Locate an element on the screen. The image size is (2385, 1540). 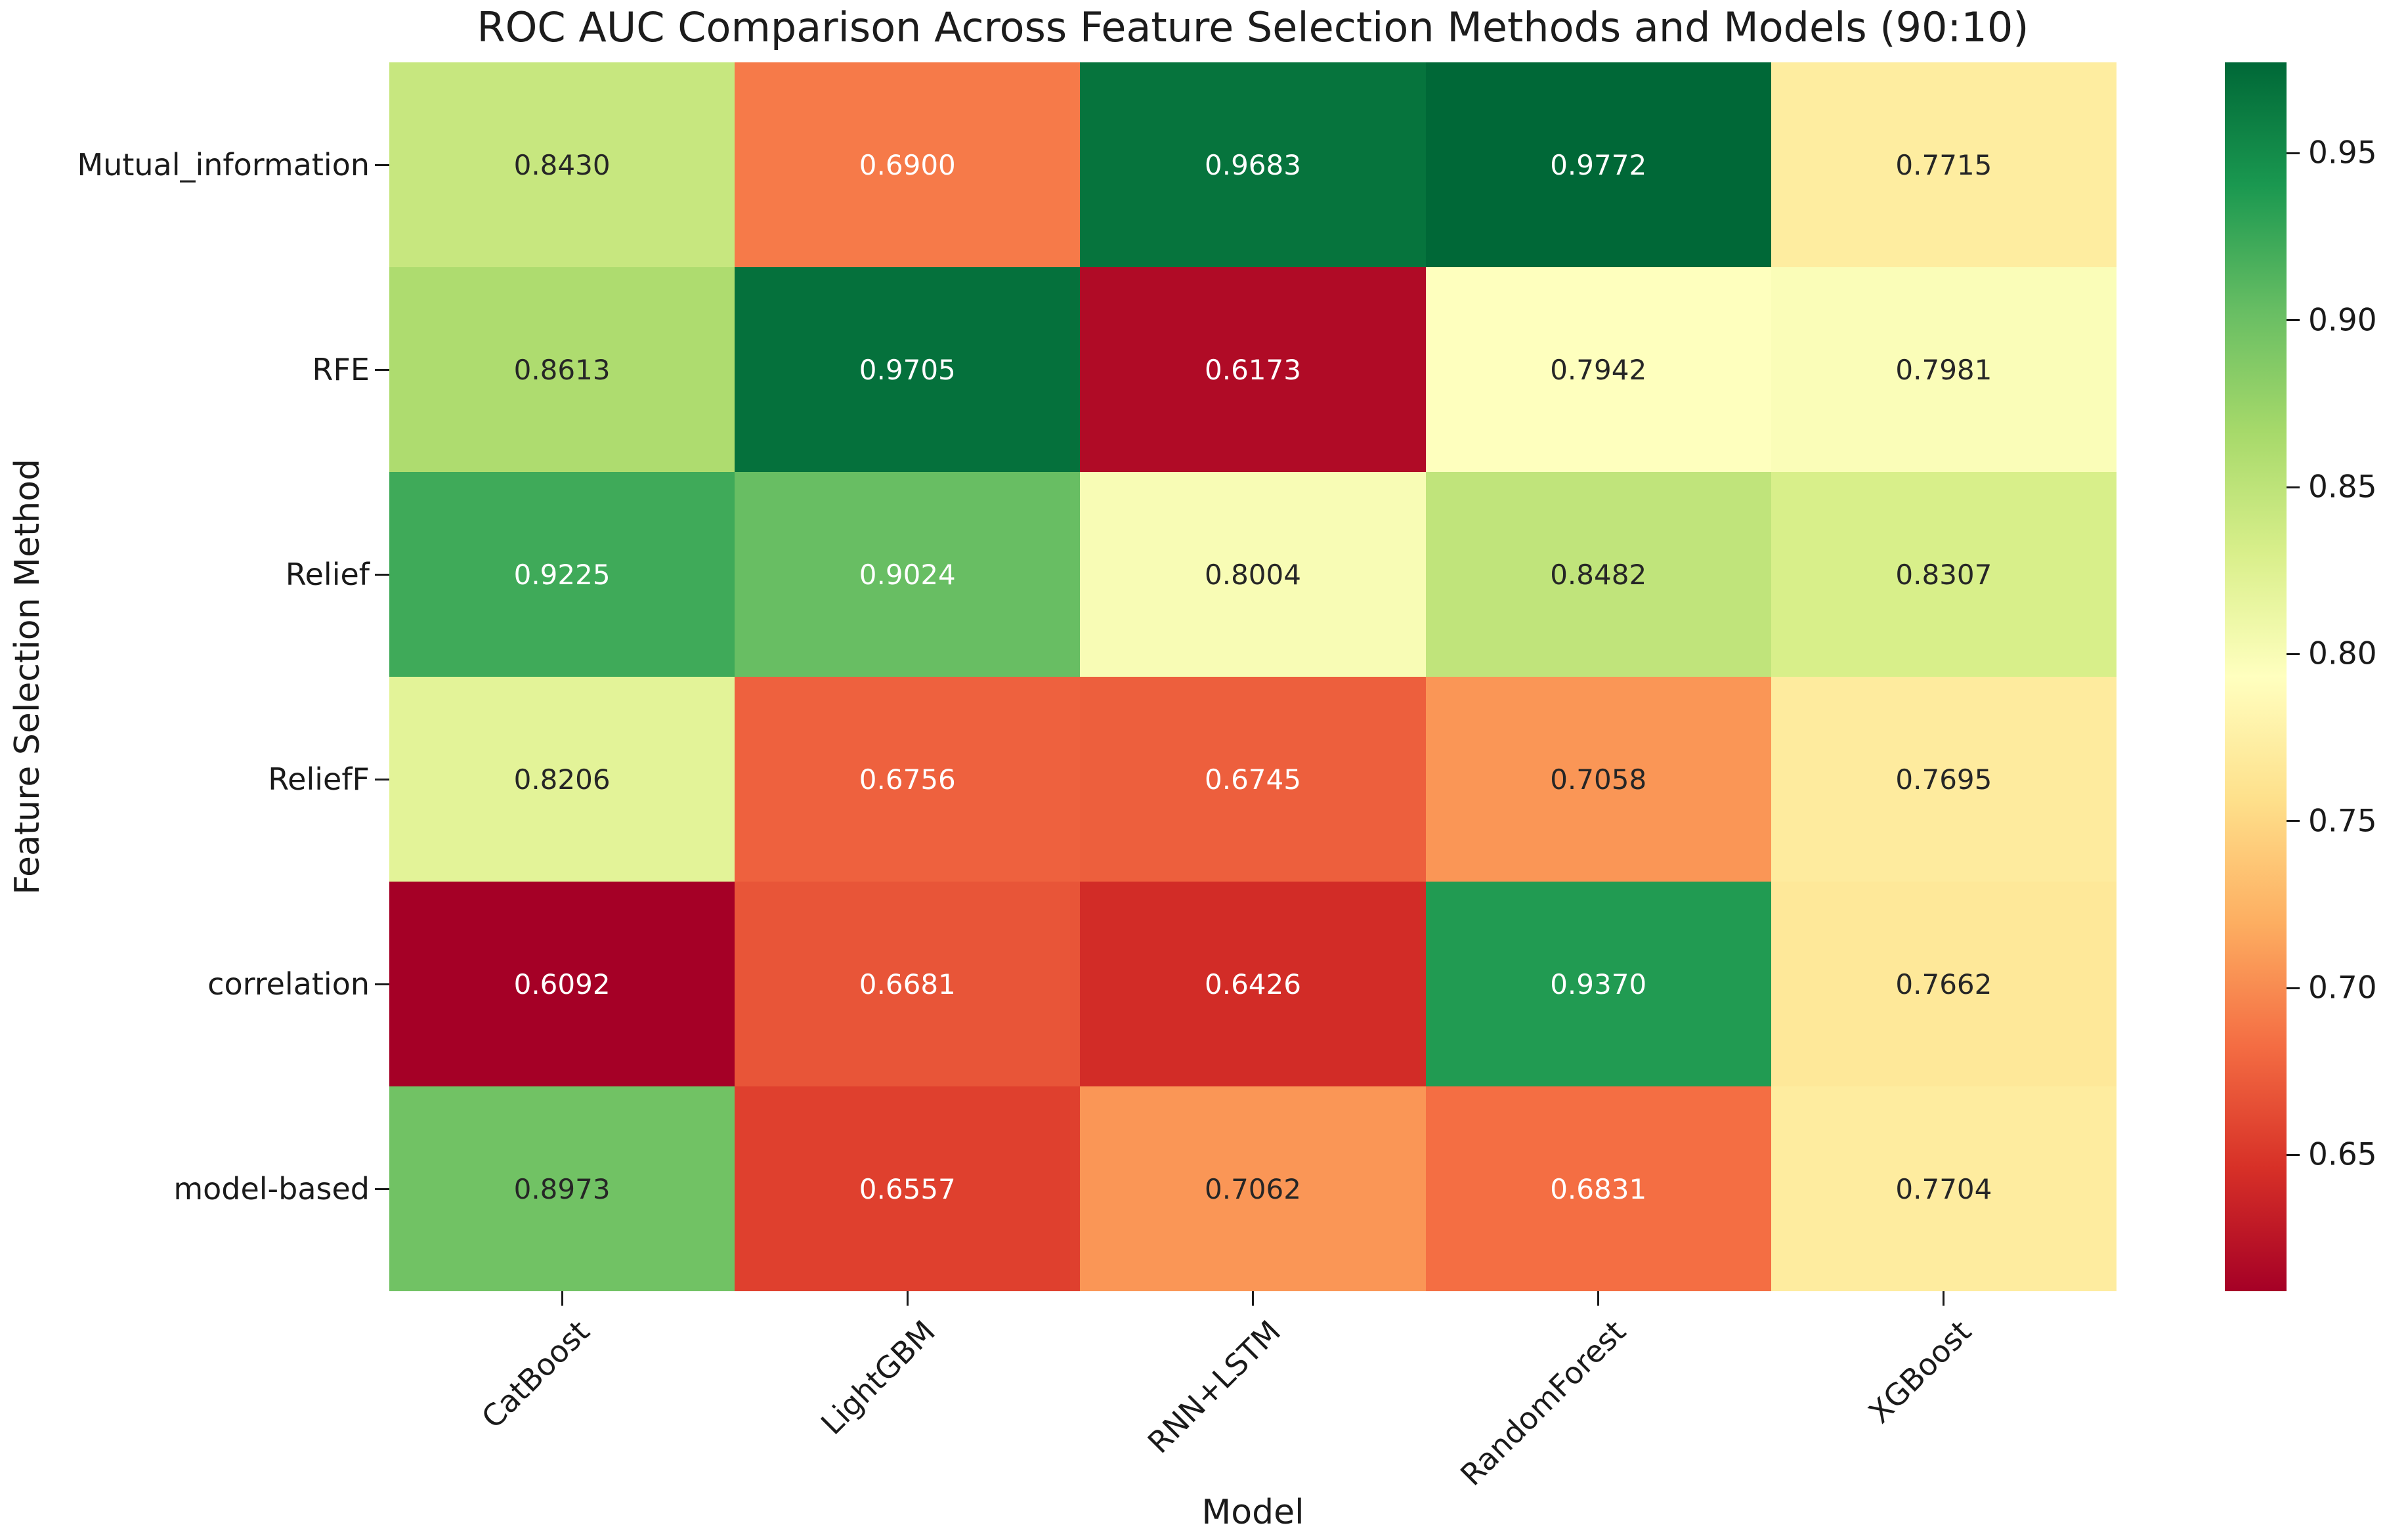
colorbar-tick-label: 0.70 is located at coordinates (2343, 988).